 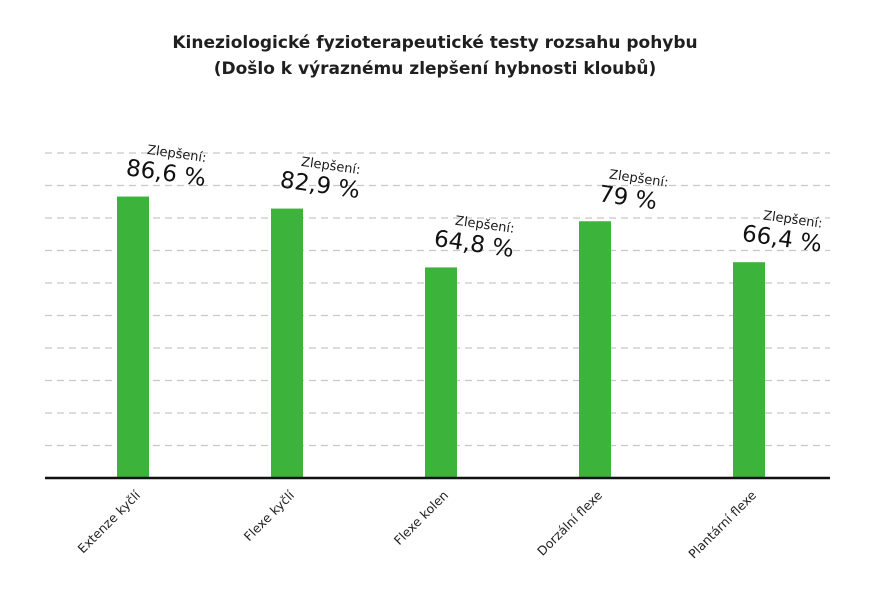 I want to click on x-tick-label: Plantární flexe, so click(x=722, y=524).